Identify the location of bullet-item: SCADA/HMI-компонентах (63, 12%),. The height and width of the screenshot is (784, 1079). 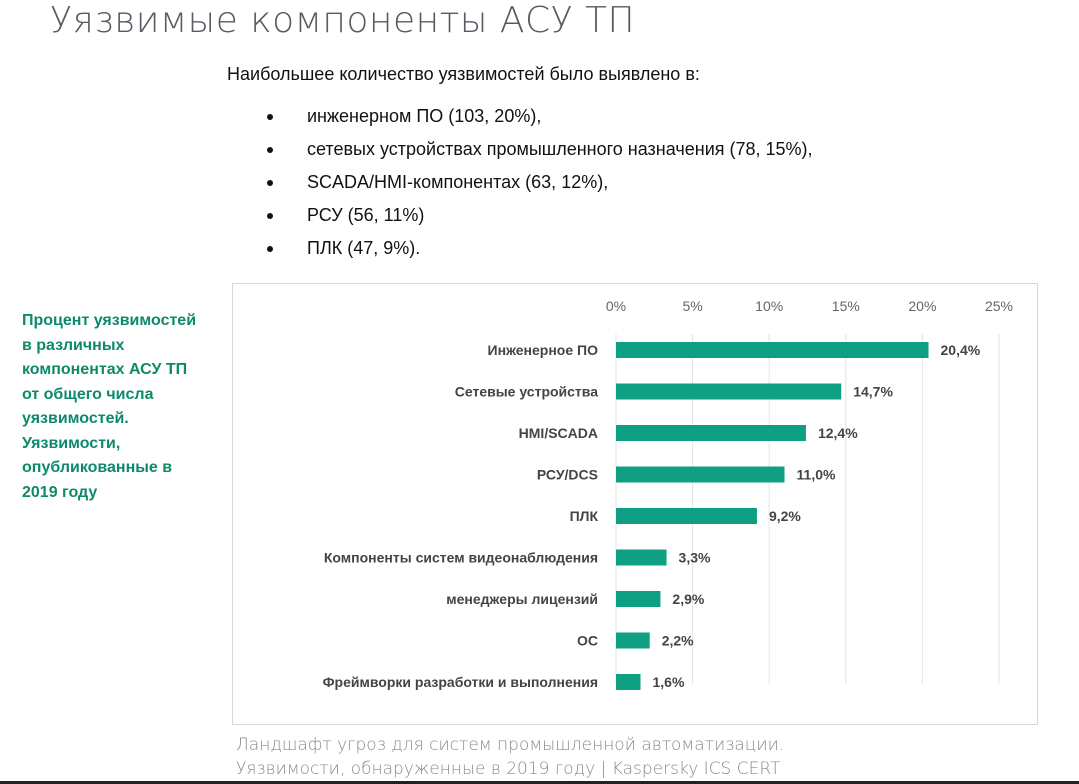
(537, 188).